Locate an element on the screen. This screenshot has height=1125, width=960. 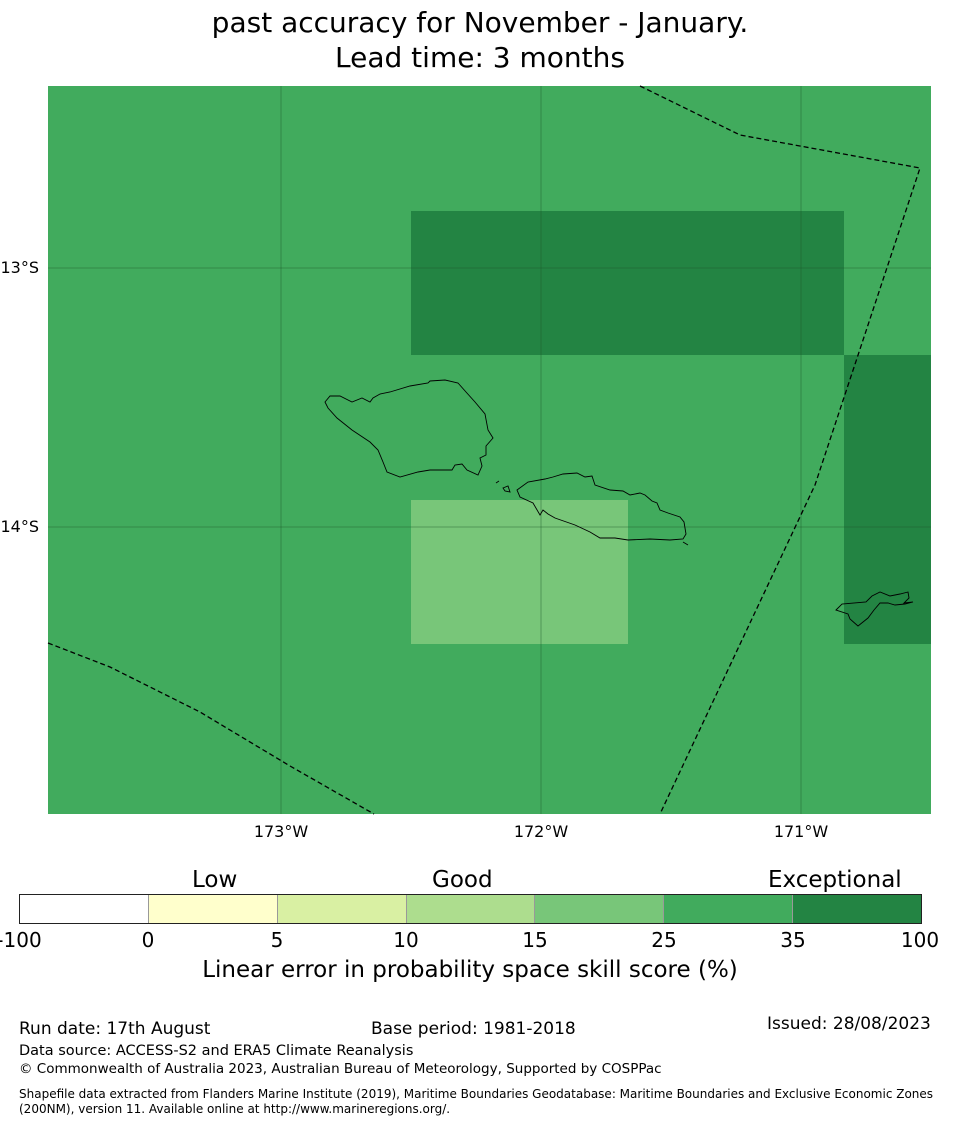
colorbar-tick-label: 10 is located at coordinates (406, 940).